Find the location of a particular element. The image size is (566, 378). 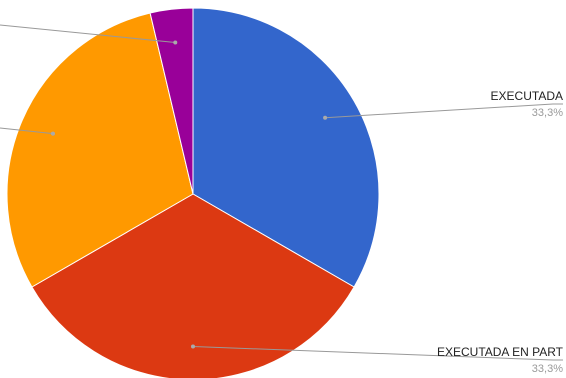

slice-percent-0: 33,3% is located at coordinates (547, 113).